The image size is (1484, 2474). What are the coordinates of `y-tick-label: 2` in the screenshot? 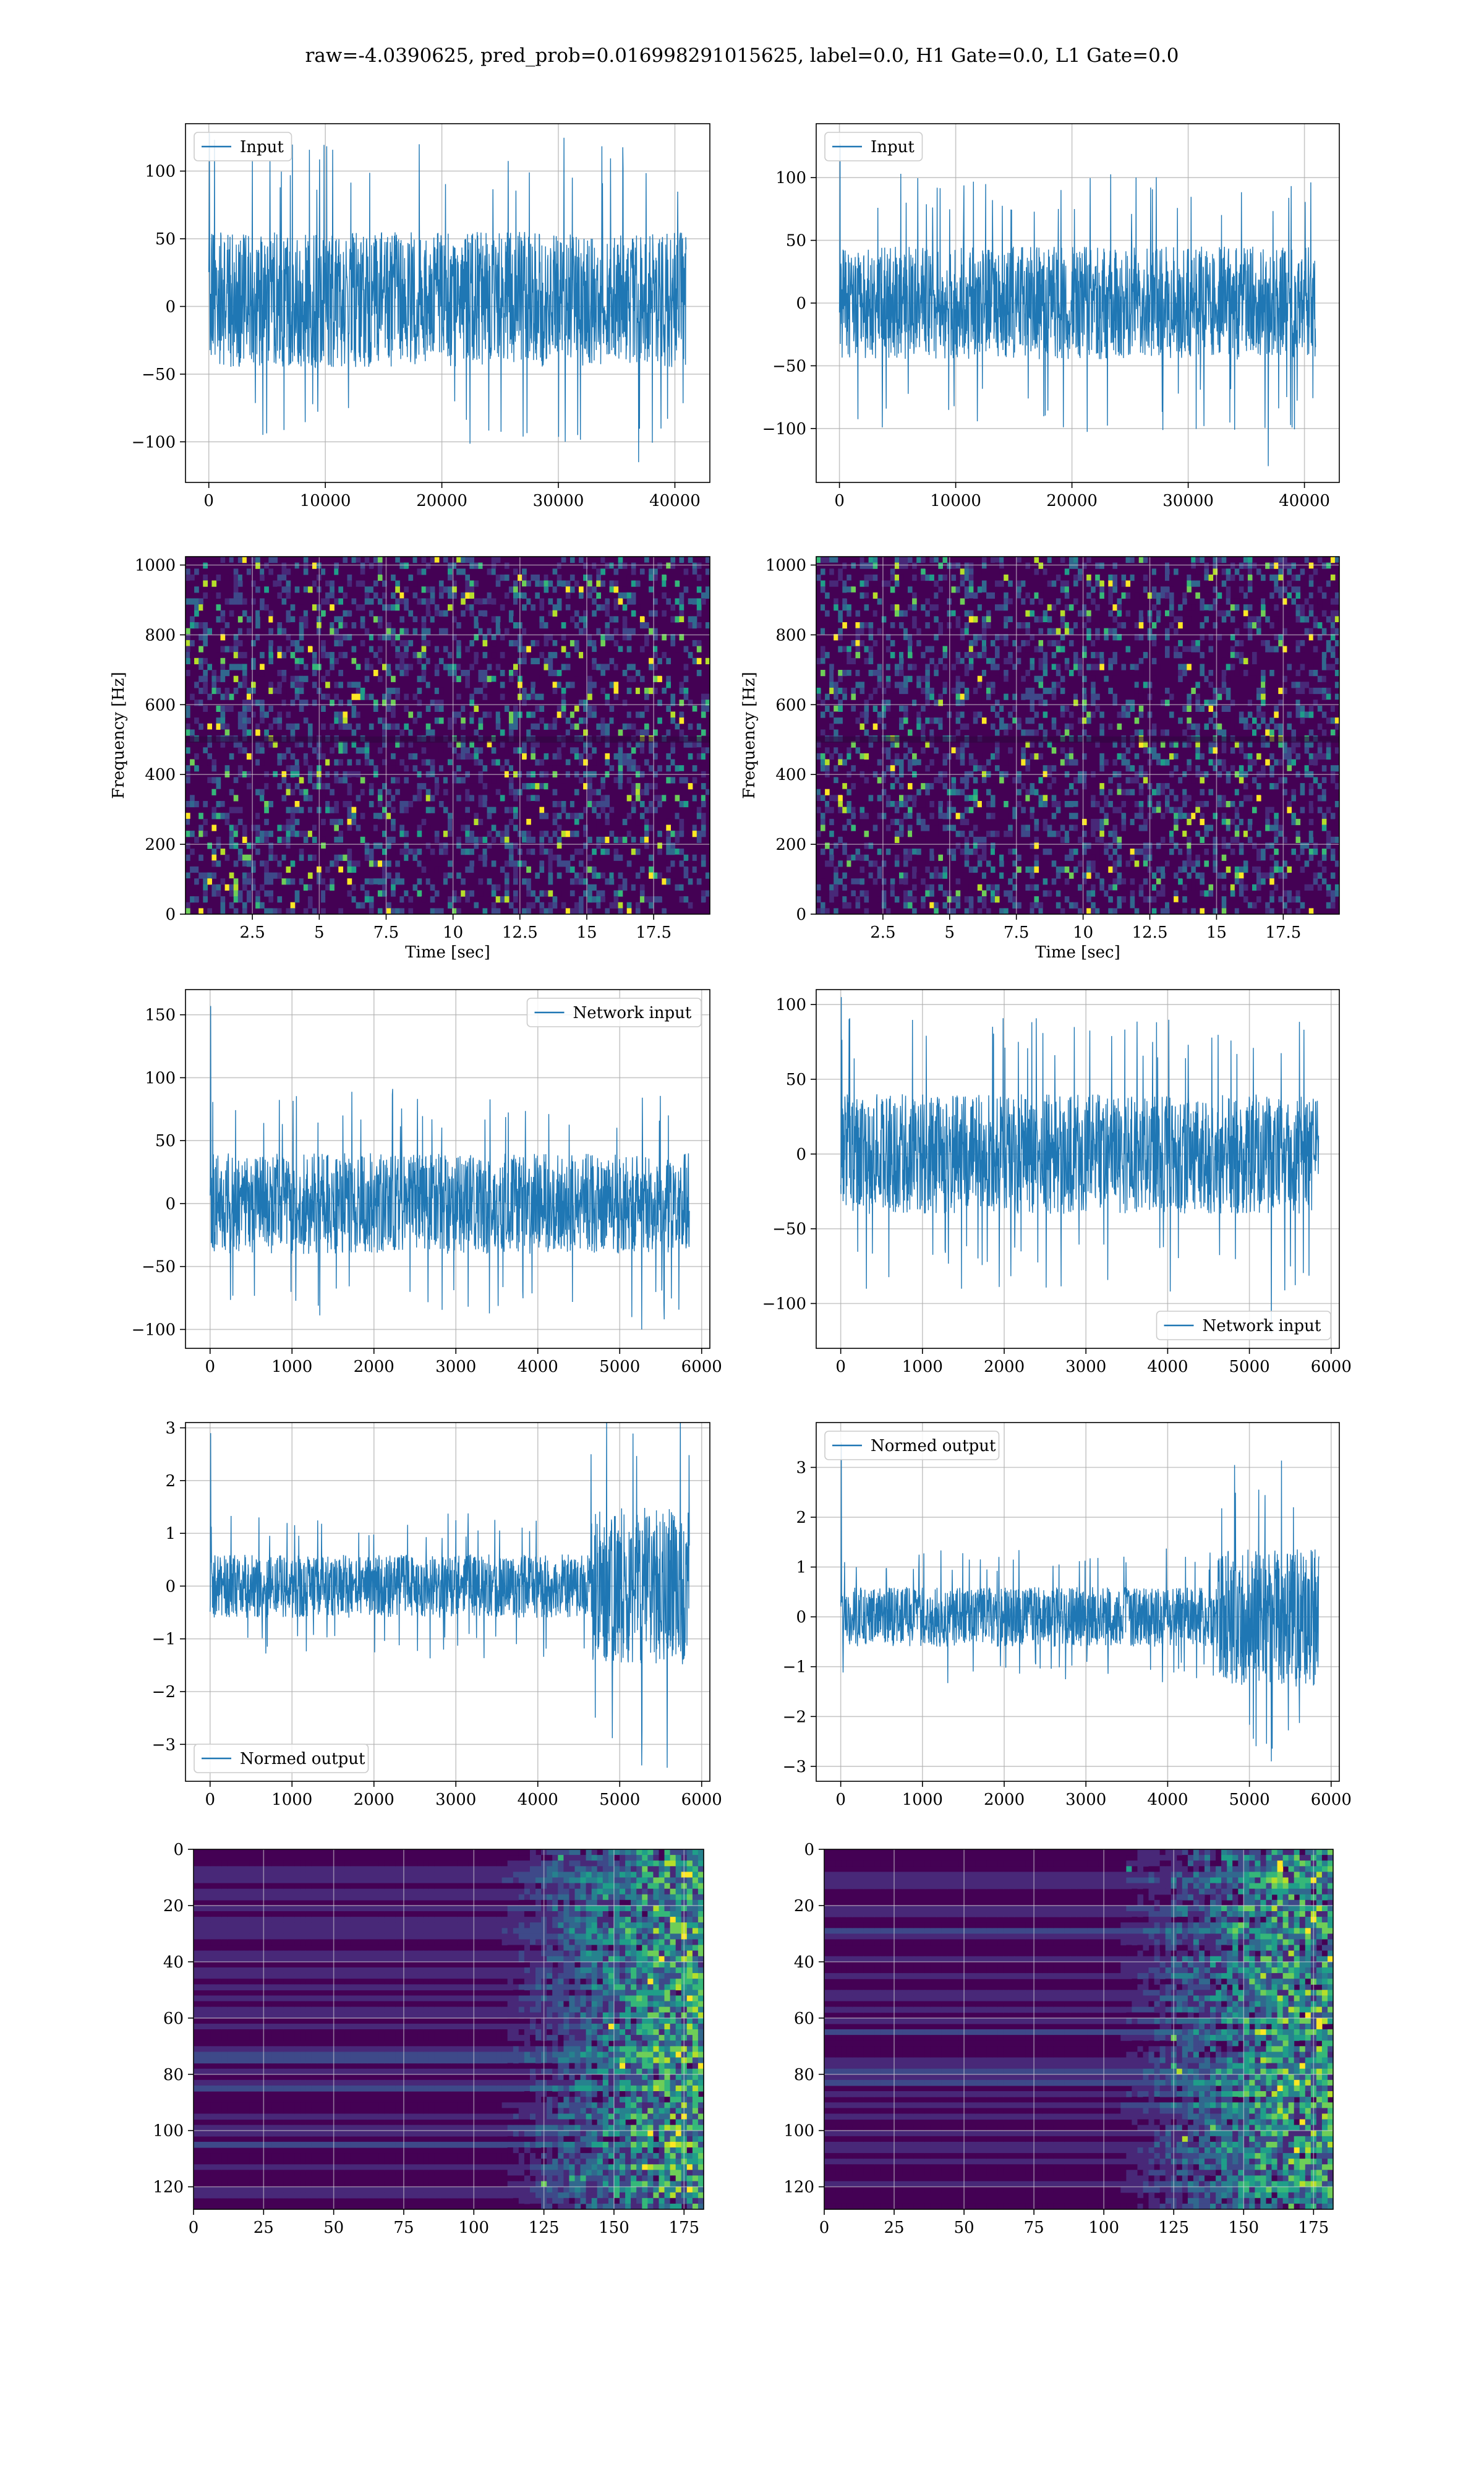 It's located at (170, 1482).